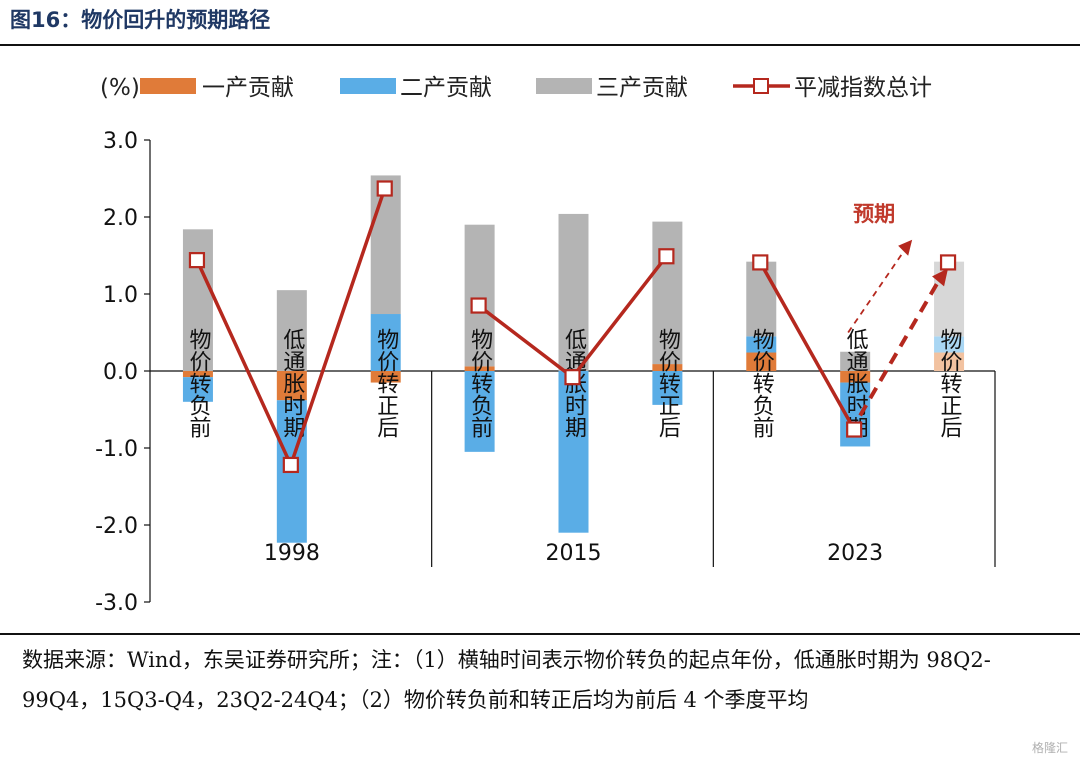 Image resolution: width=1080 pixels, height=762 pixels. What do you see at coordinates (120, 372) in the screenshot?
I see `y-tick-label: 0.0` at bounding box center [120, 372].